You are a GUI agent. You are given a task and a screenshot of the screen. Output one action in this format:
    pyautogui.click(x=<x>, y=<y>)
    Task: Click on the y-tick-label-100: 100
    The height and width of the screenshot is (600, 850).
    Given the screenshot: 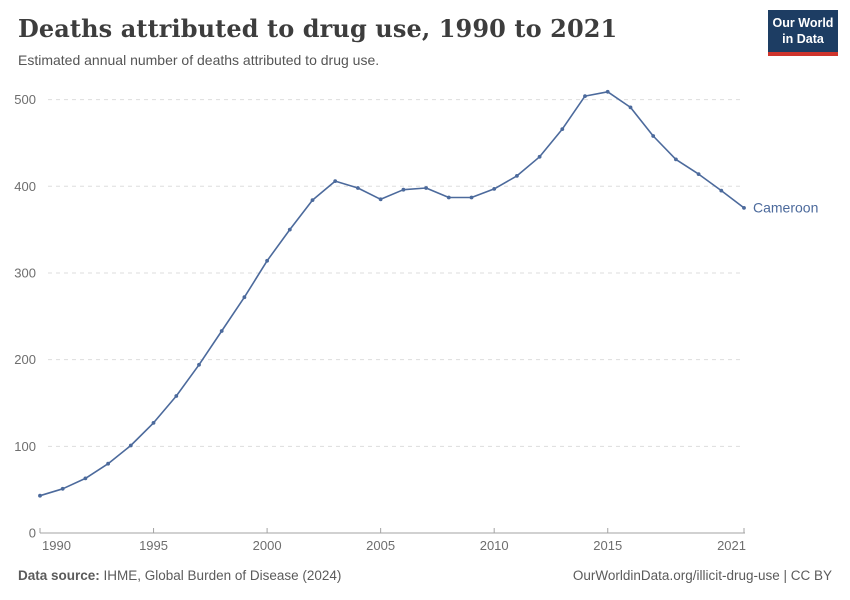 What is the action you would take?
    pyautogui.click(x=25, y=446)
    